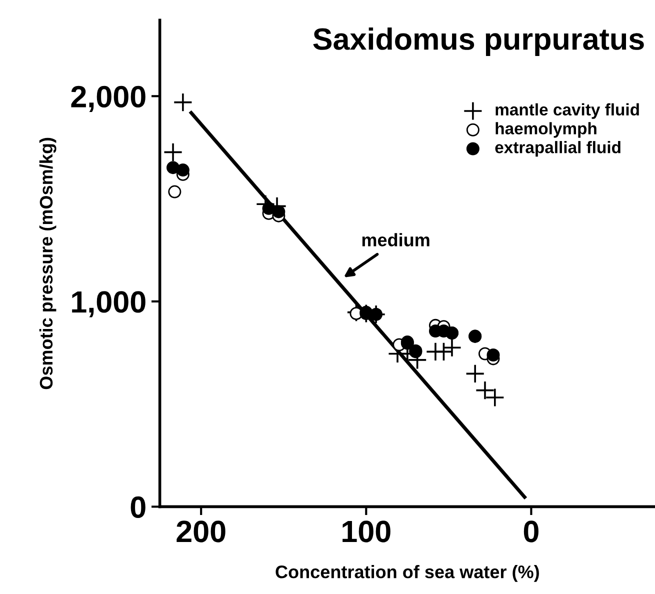  I want to click on x-axis-title: Concentration of sea water (%), so click(407, 573).